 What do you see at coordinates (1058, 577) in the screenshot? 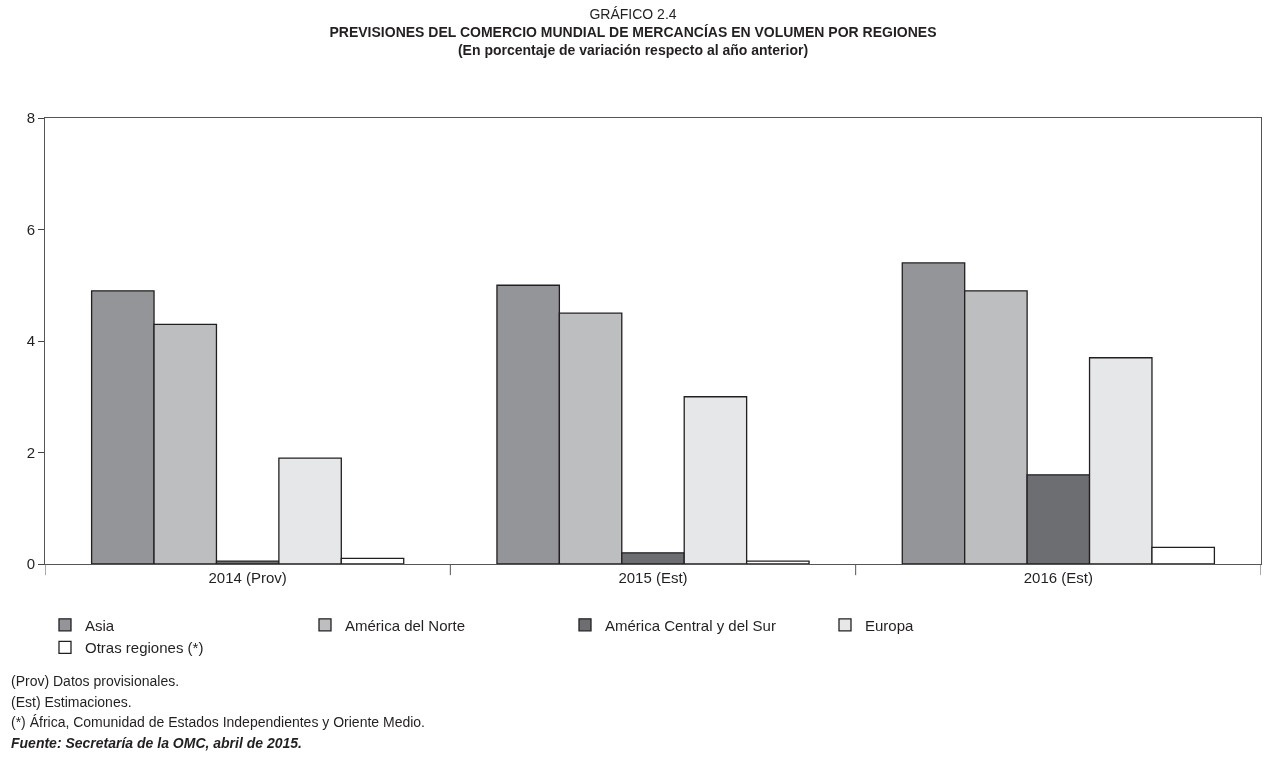
I see `x-tick-label: 2016 (Est)` at bounding box center [1058, 577].